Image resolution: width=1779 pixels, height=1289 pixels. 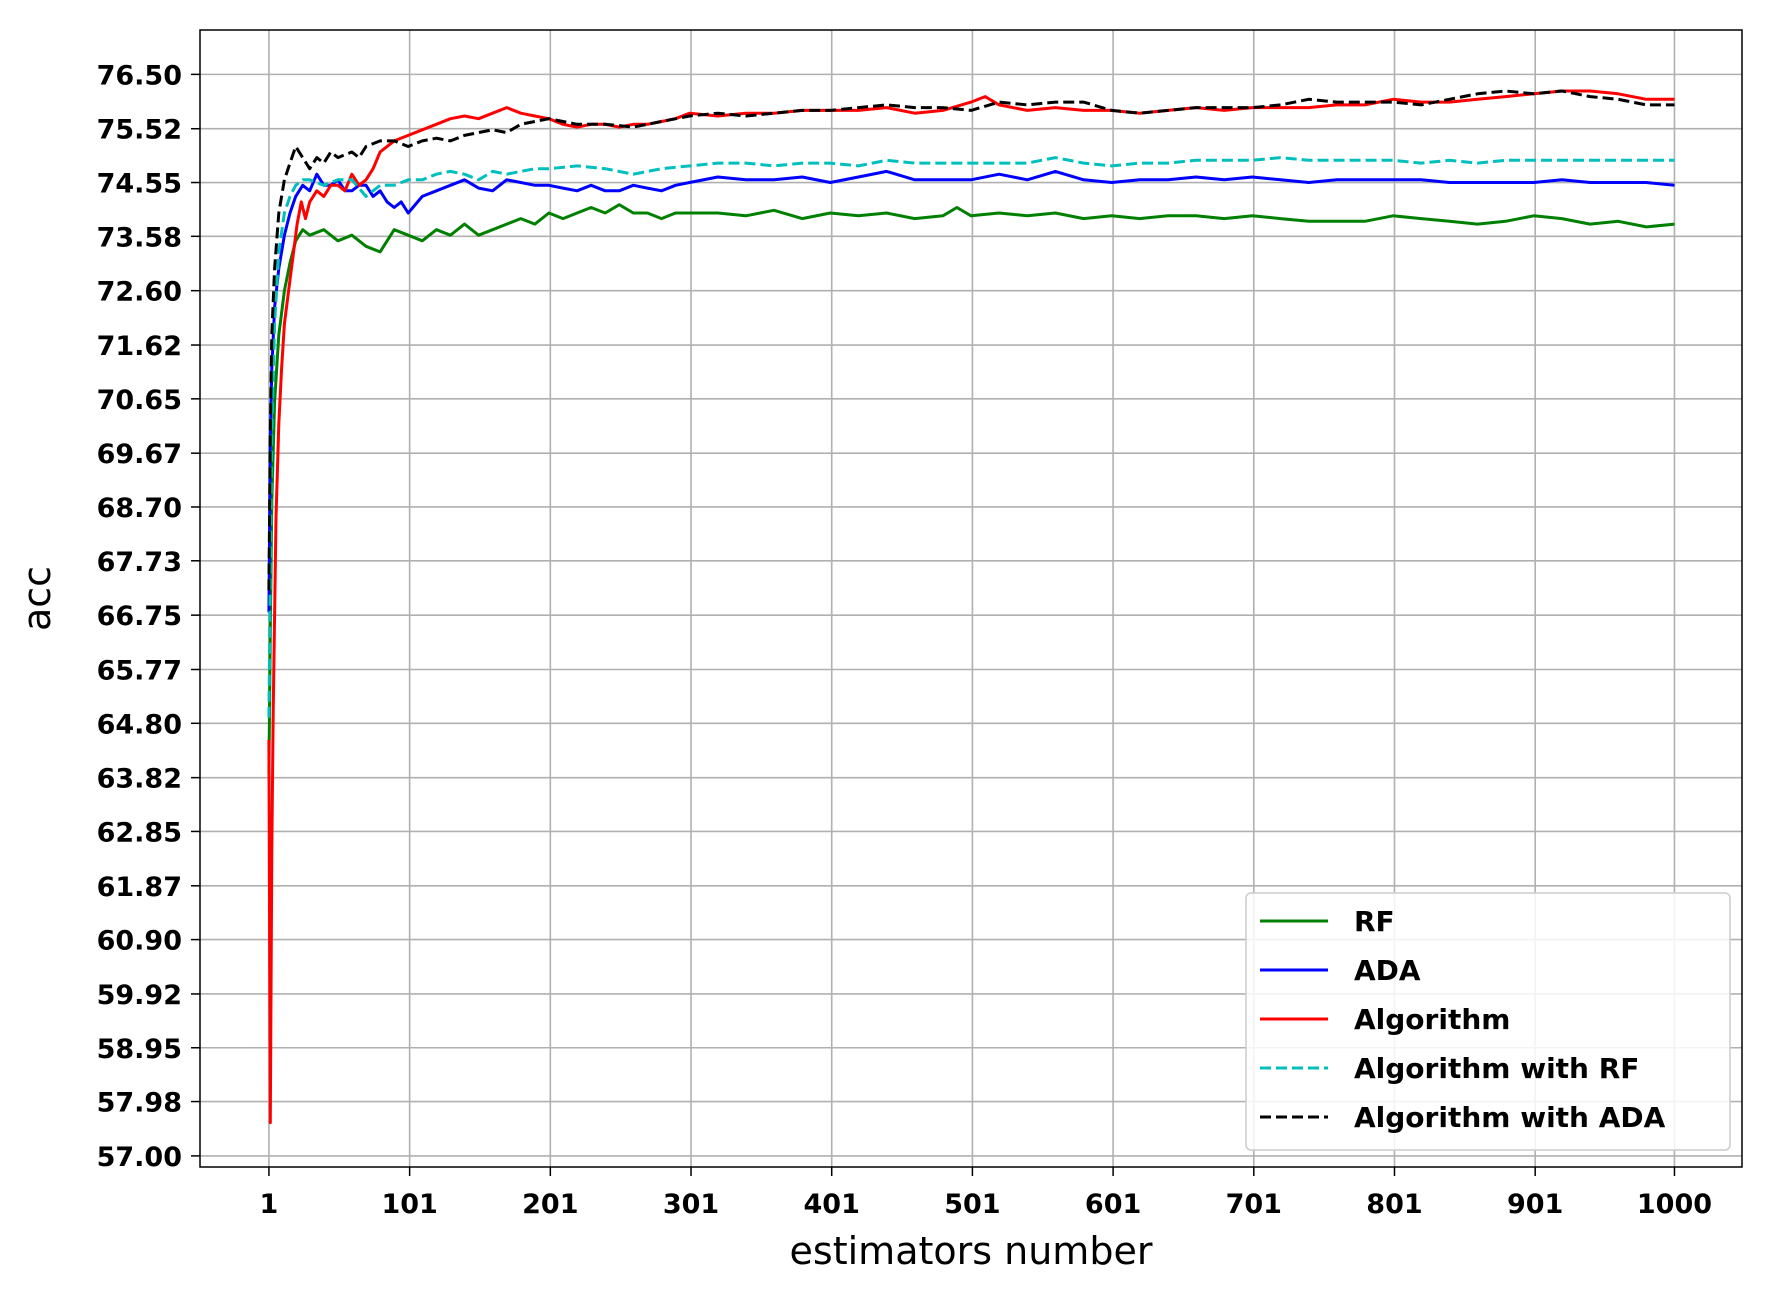 I want to click on y-tick-label: 63.82, so click(x=139, y=779).